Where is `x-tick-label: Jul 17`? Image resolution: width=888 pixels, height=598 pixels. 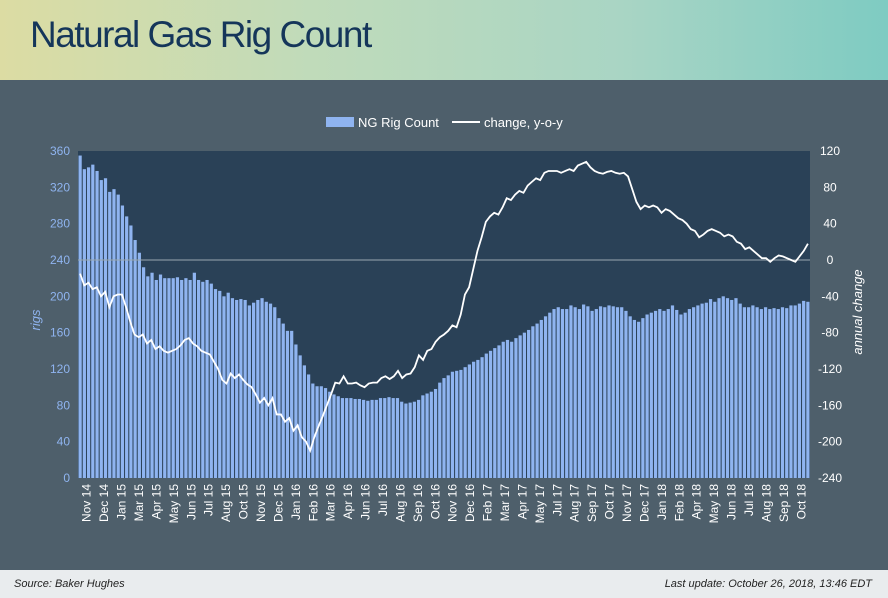 x-tick-label: Jul 17 is located at coordinates (557, 500).